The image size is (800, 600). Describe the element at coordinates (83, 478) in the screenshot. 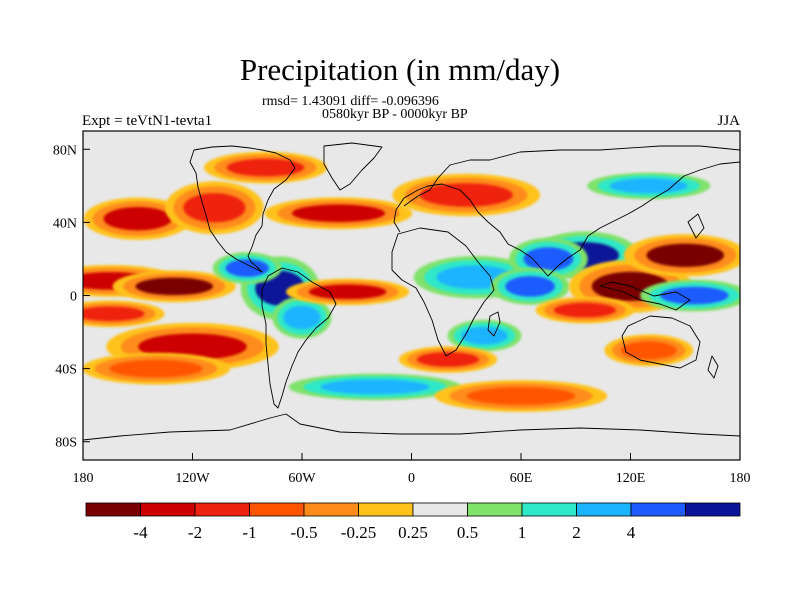

I see `lon-tick-label-0: 180` at that location.